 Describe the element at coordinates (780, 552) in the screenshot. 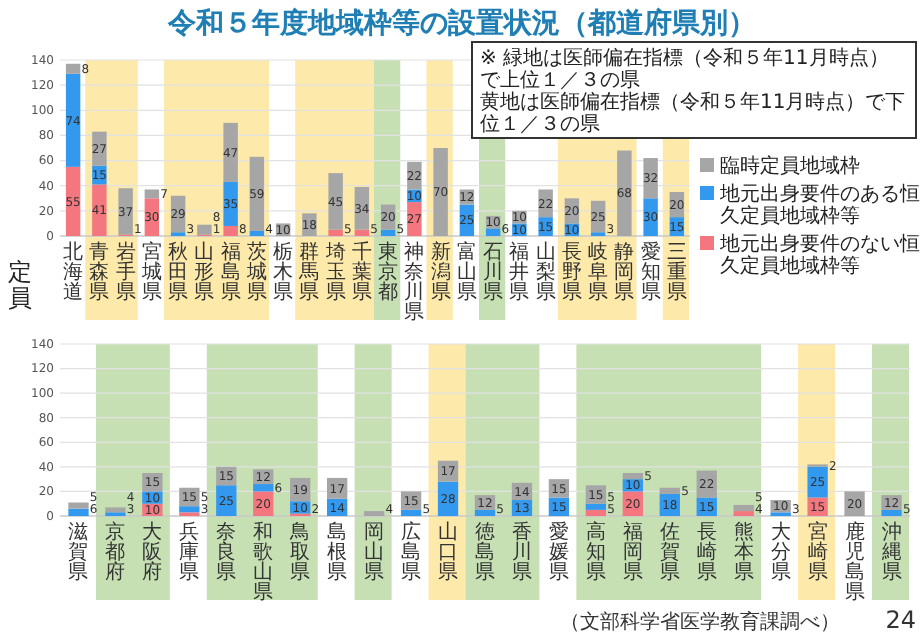

I see `x-tick-label: 大分県` at that location.